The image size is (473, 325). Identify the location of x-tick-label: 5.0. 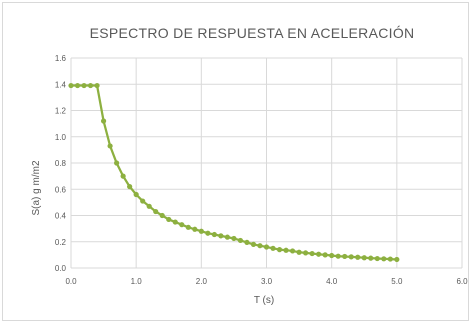
(397, 281).